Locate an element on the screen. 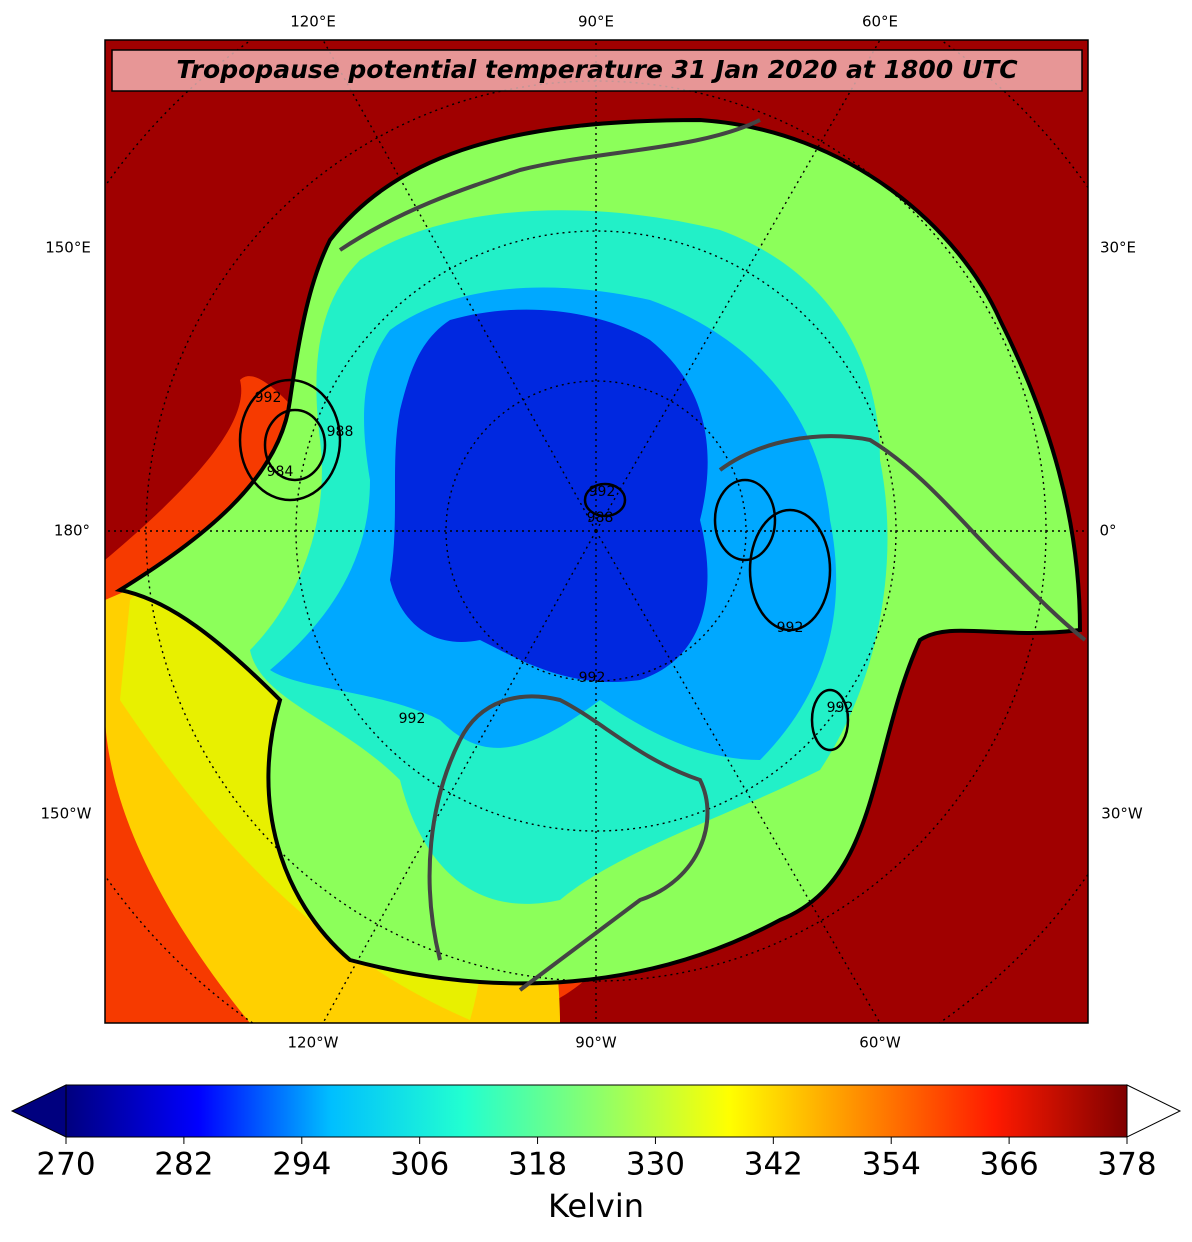  longitude-label: 180° is located at coordinates (72, 531).